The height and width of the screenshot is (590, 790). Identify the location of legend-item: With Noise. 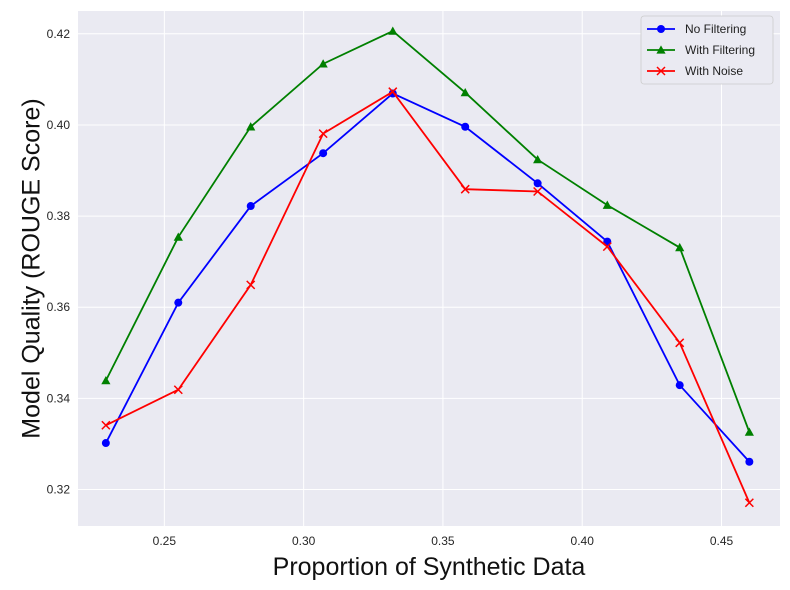
(695, 71).